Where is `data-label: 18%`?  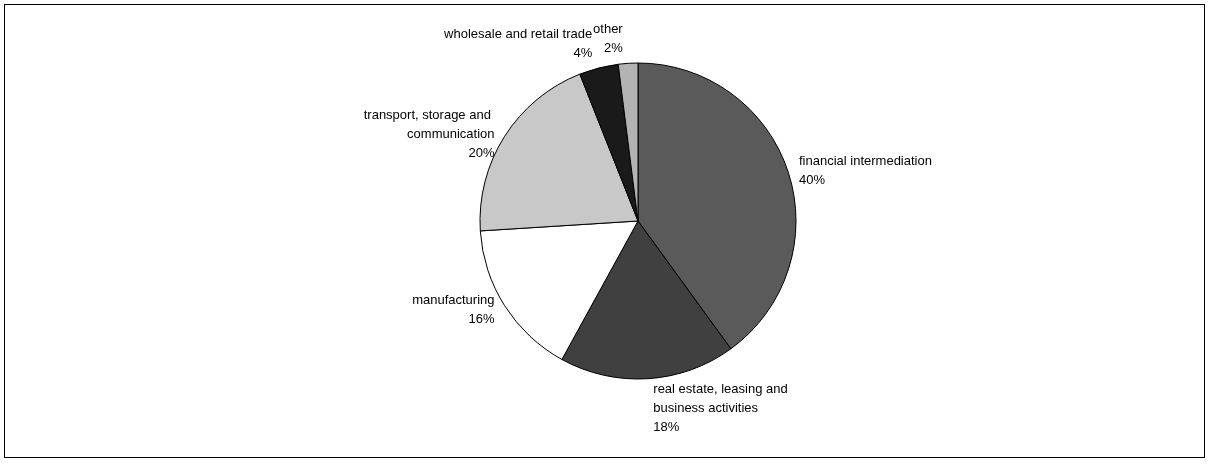
data-label: 18% is located at coordinates (666, 426).